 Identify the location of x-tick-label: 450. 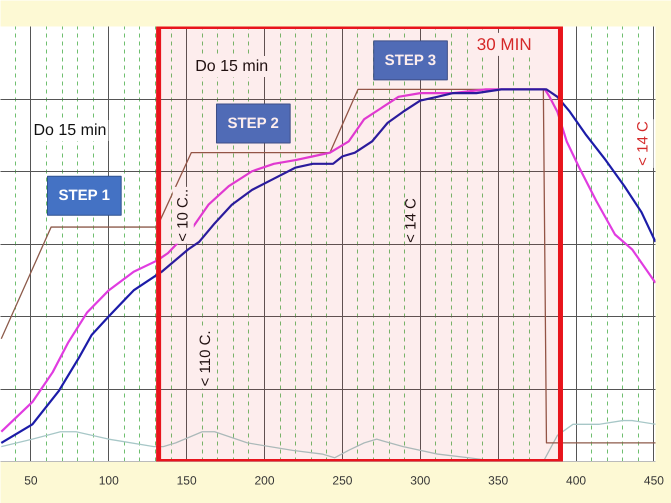
(654, 481).